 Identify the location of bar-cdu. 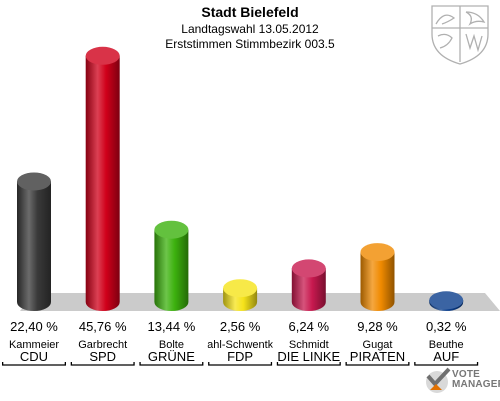
(34, 241).